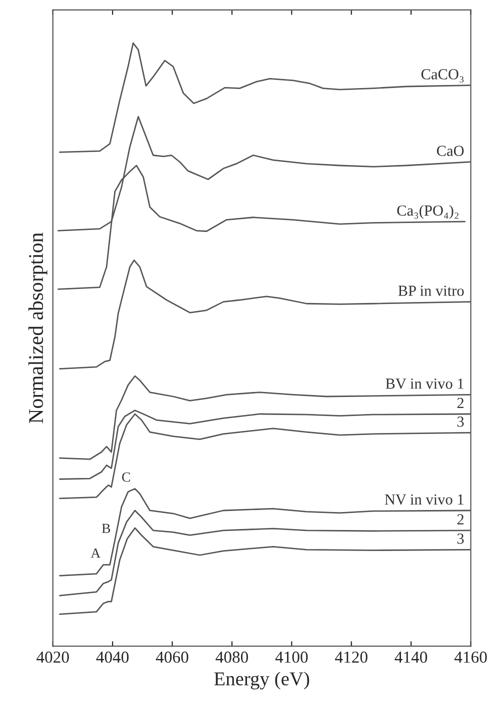  What do you see at coordinates (450, 151) in the screenshot?
I see `series-label: CaO` at bounding box center [450, 151].